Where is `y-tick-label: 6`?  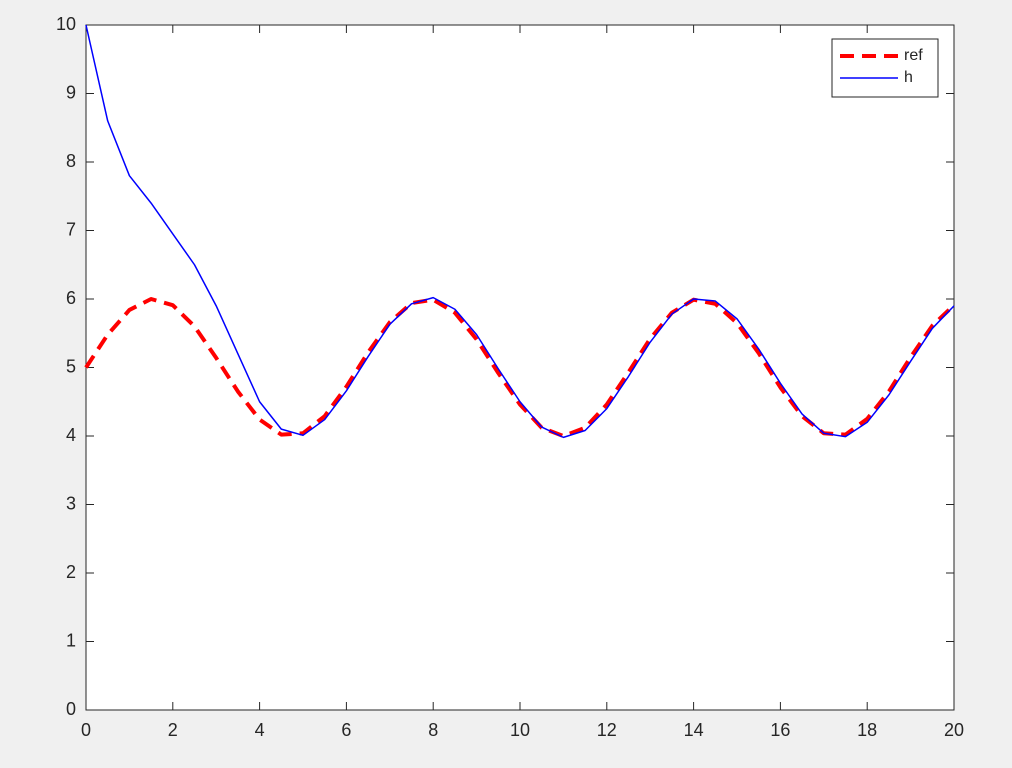
y-tick-label: 6 is located at coordinates (71, 298).